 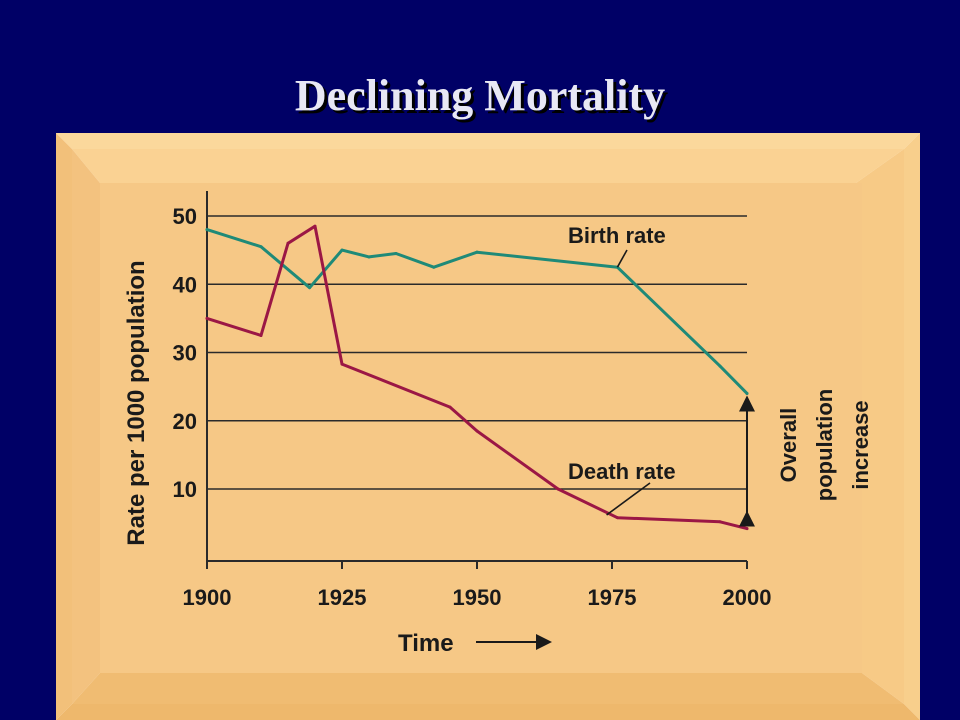 What do you see at coordinates (860, 444) in the screenshot?
I see `annotation-line: increase` at bounding box center [860, 444].